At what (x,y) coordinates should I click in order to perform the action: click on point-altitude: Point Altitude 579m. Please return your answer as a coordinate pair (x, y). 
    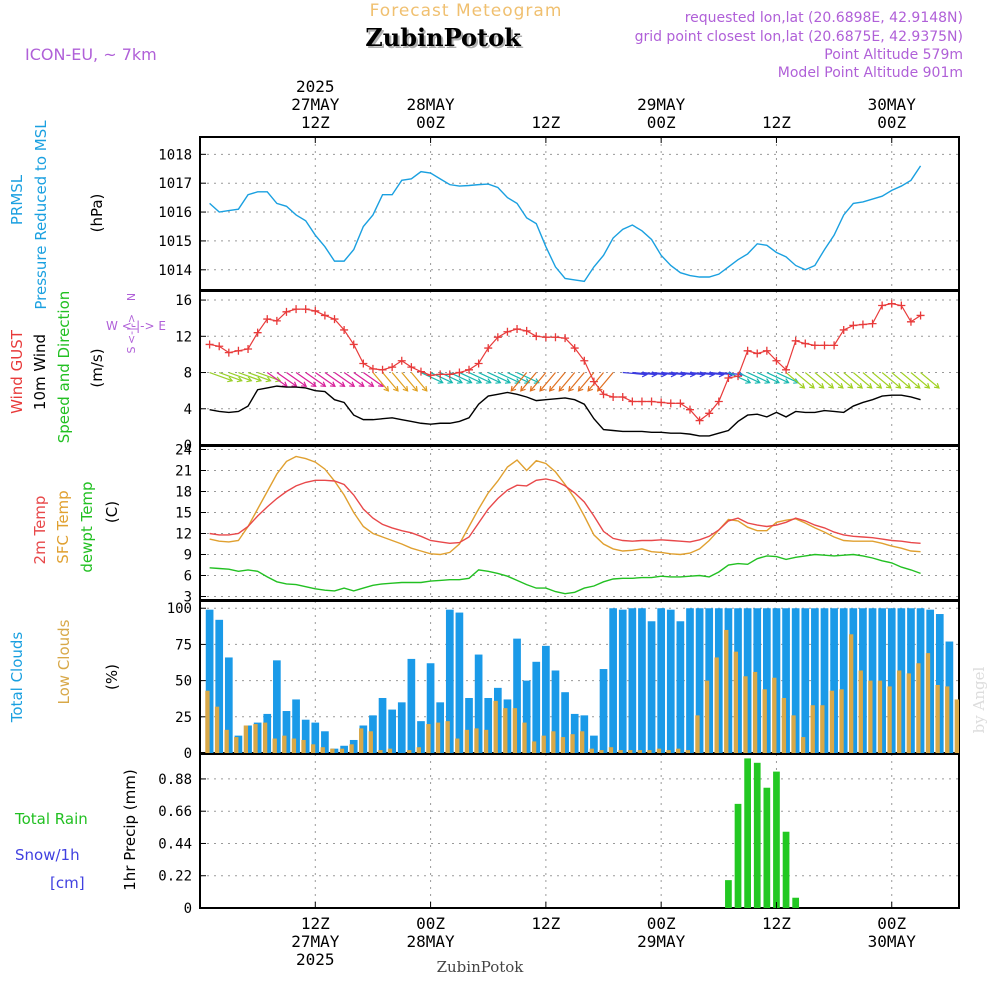
    Looking at the image, I should click on (893, 55).